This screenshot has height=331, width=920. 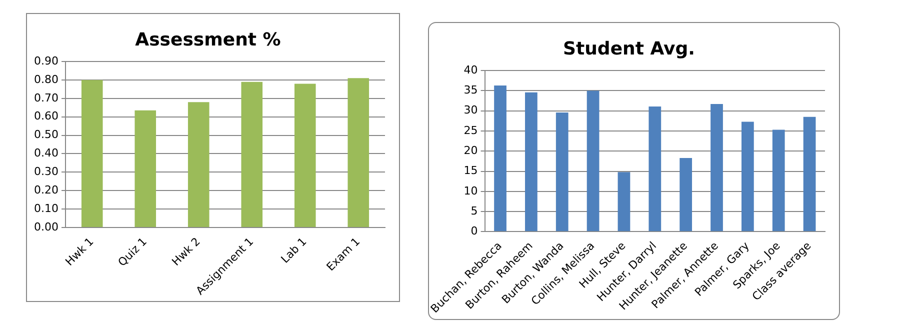 What do you see at coordinates (46, 79) in the screenshot?
I see `y-tick-label: 0.80` at bounding box center [46, 79].